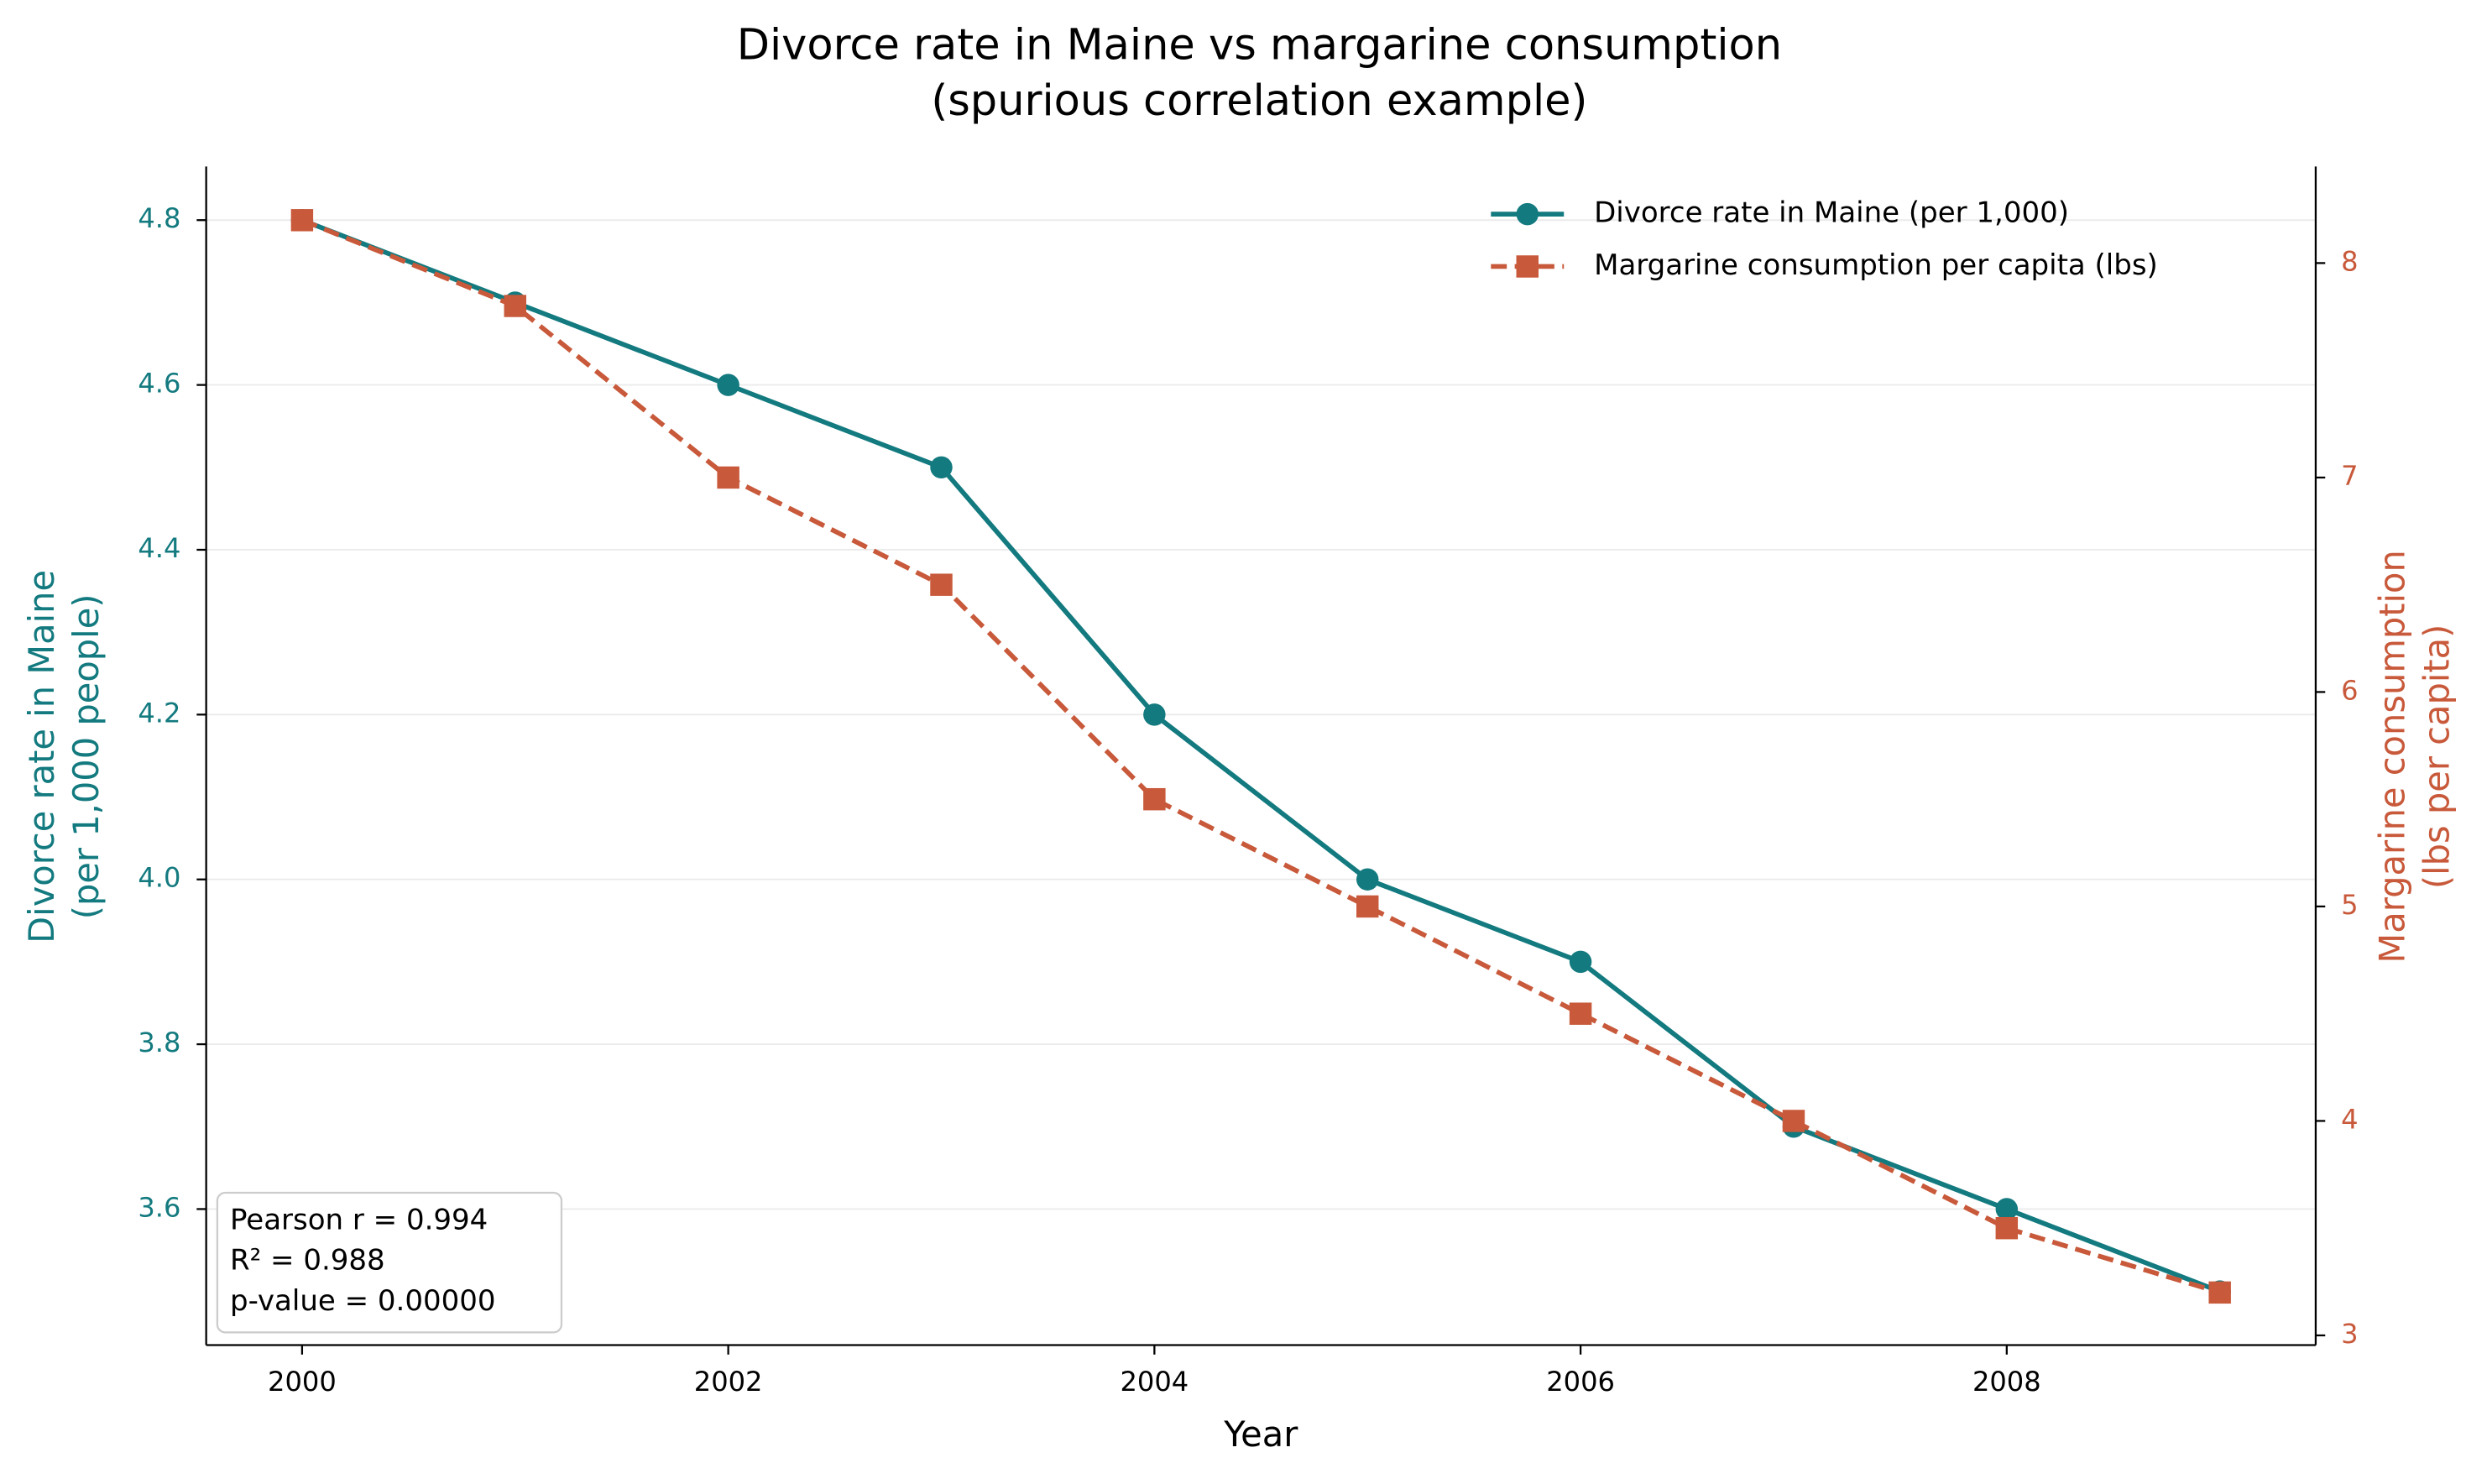  What do you see at coordinates (2349, 1334) in the screenshot?
I see `y2-tick-label: 3` at bounding box center [2349, 1334].